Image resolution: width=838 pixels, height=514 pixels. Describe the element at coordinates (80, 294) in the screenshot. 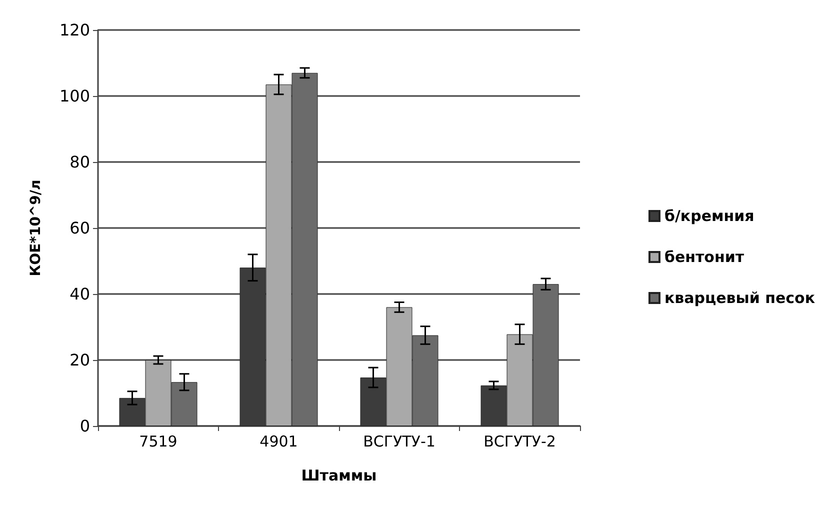

I see `y-tick-label: 40` at that location.